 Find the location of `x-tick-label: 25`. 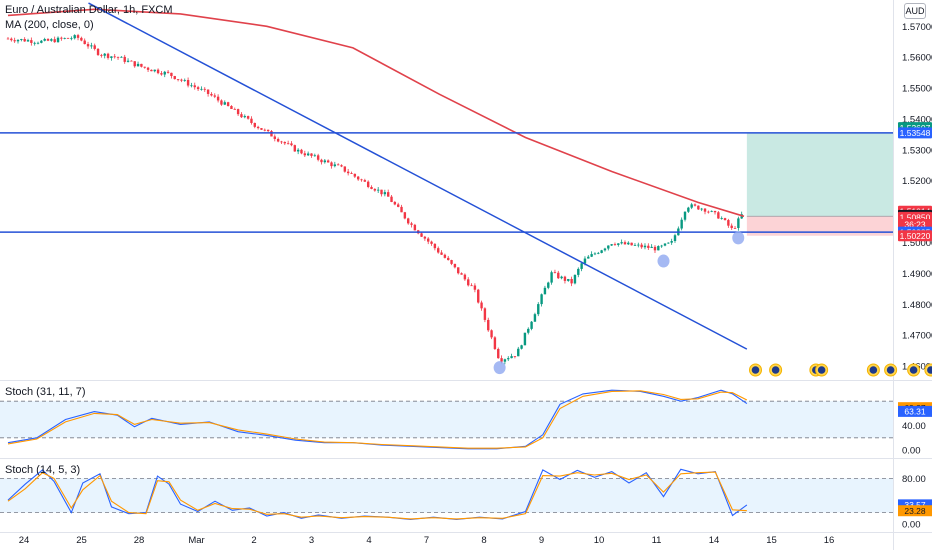

x-tick-label: 25 is located at coordinates (81, 540).